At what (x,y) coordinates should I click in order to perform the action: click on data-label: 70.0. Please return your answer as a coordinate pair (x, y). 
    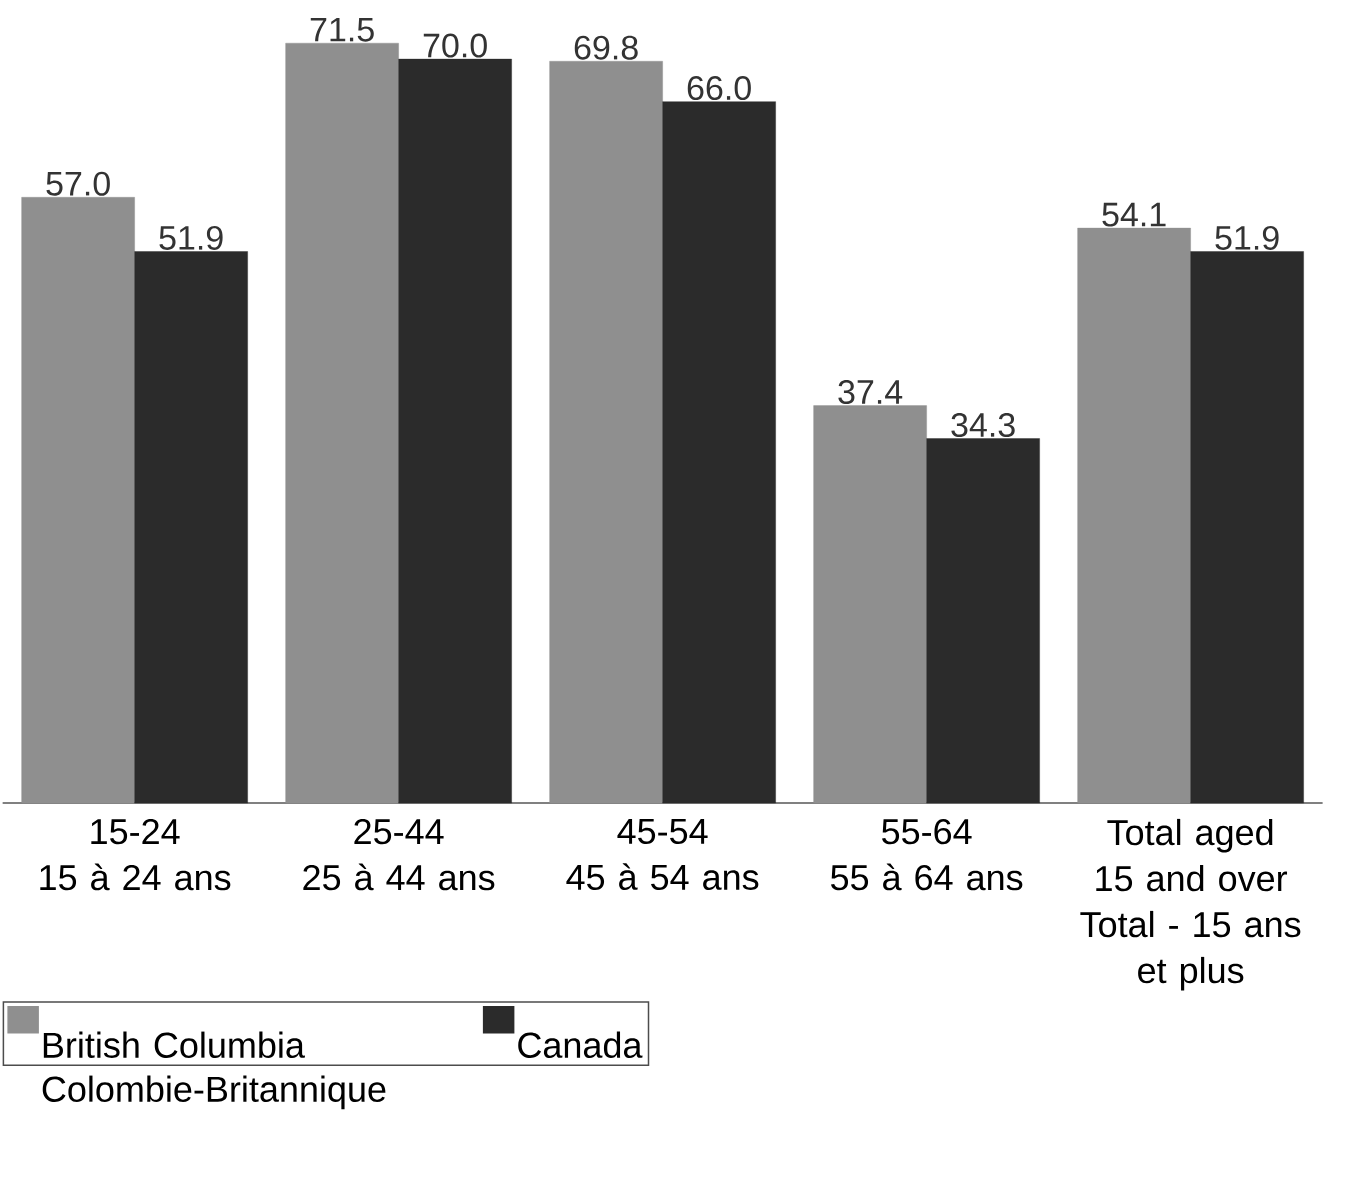
    Looking at the image, I should click on (455, 45).